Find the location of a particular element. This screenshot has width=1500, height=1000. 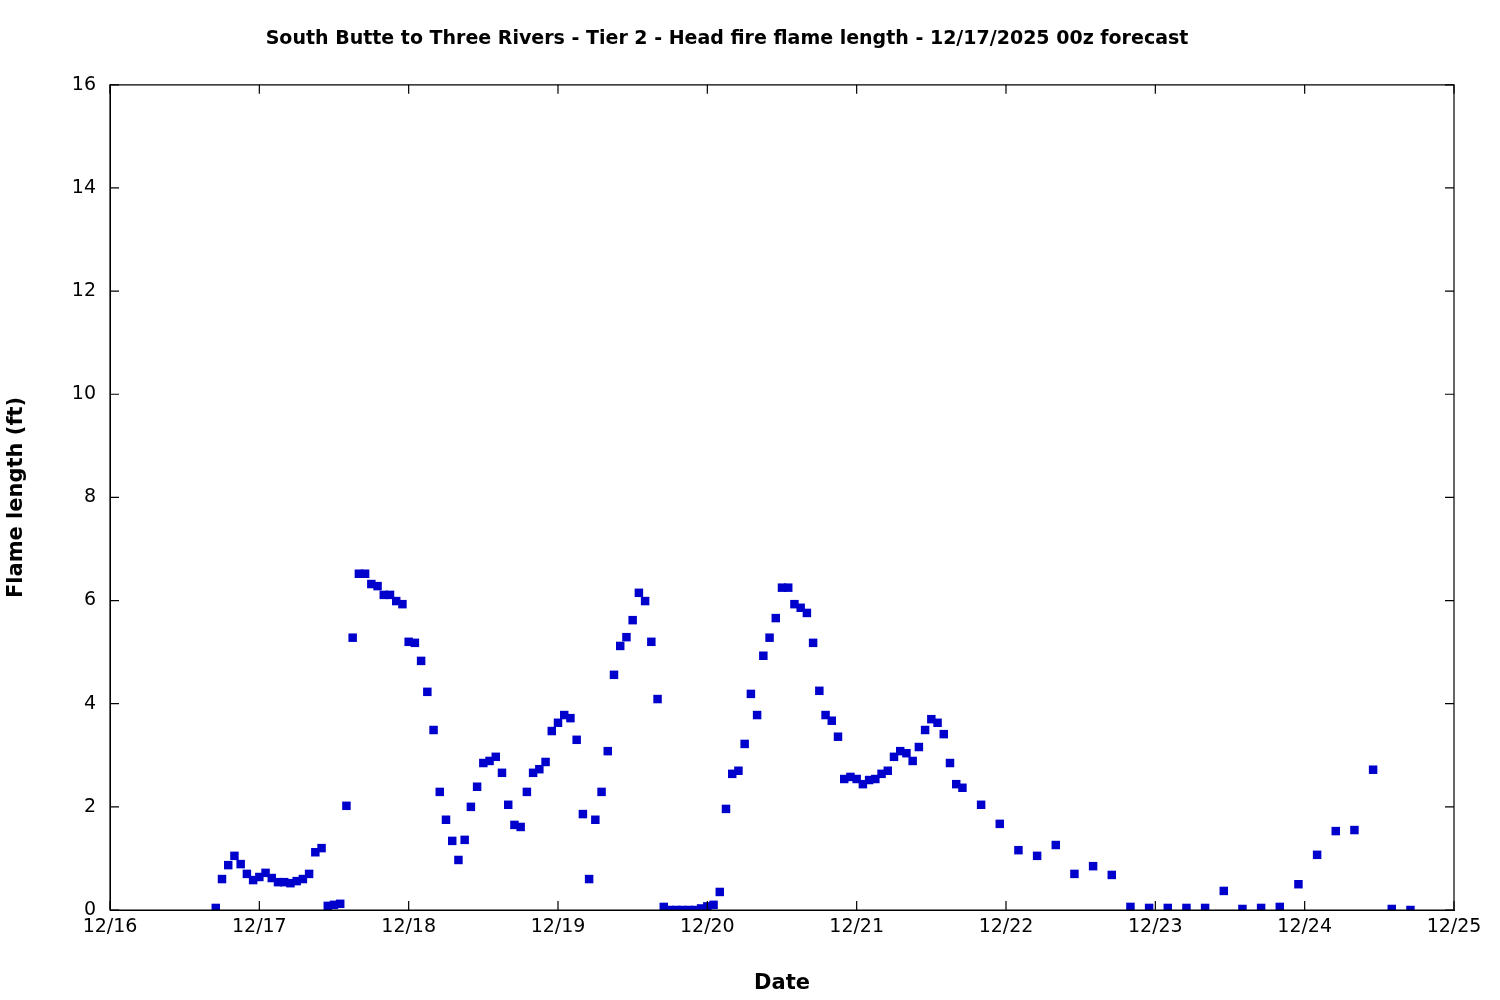

y-tick-label: 6 is located at coordinates (89, 598).